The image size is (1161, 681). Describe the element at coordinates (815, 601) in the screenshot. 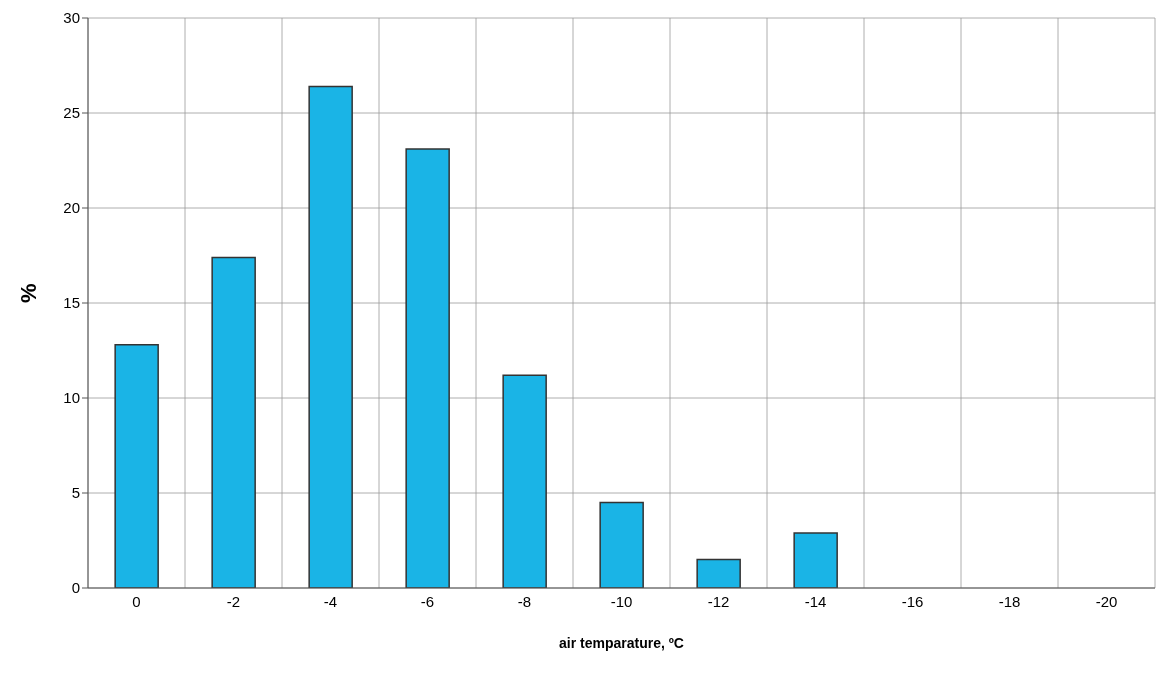

I see `x-tick-label: -14` at that location.